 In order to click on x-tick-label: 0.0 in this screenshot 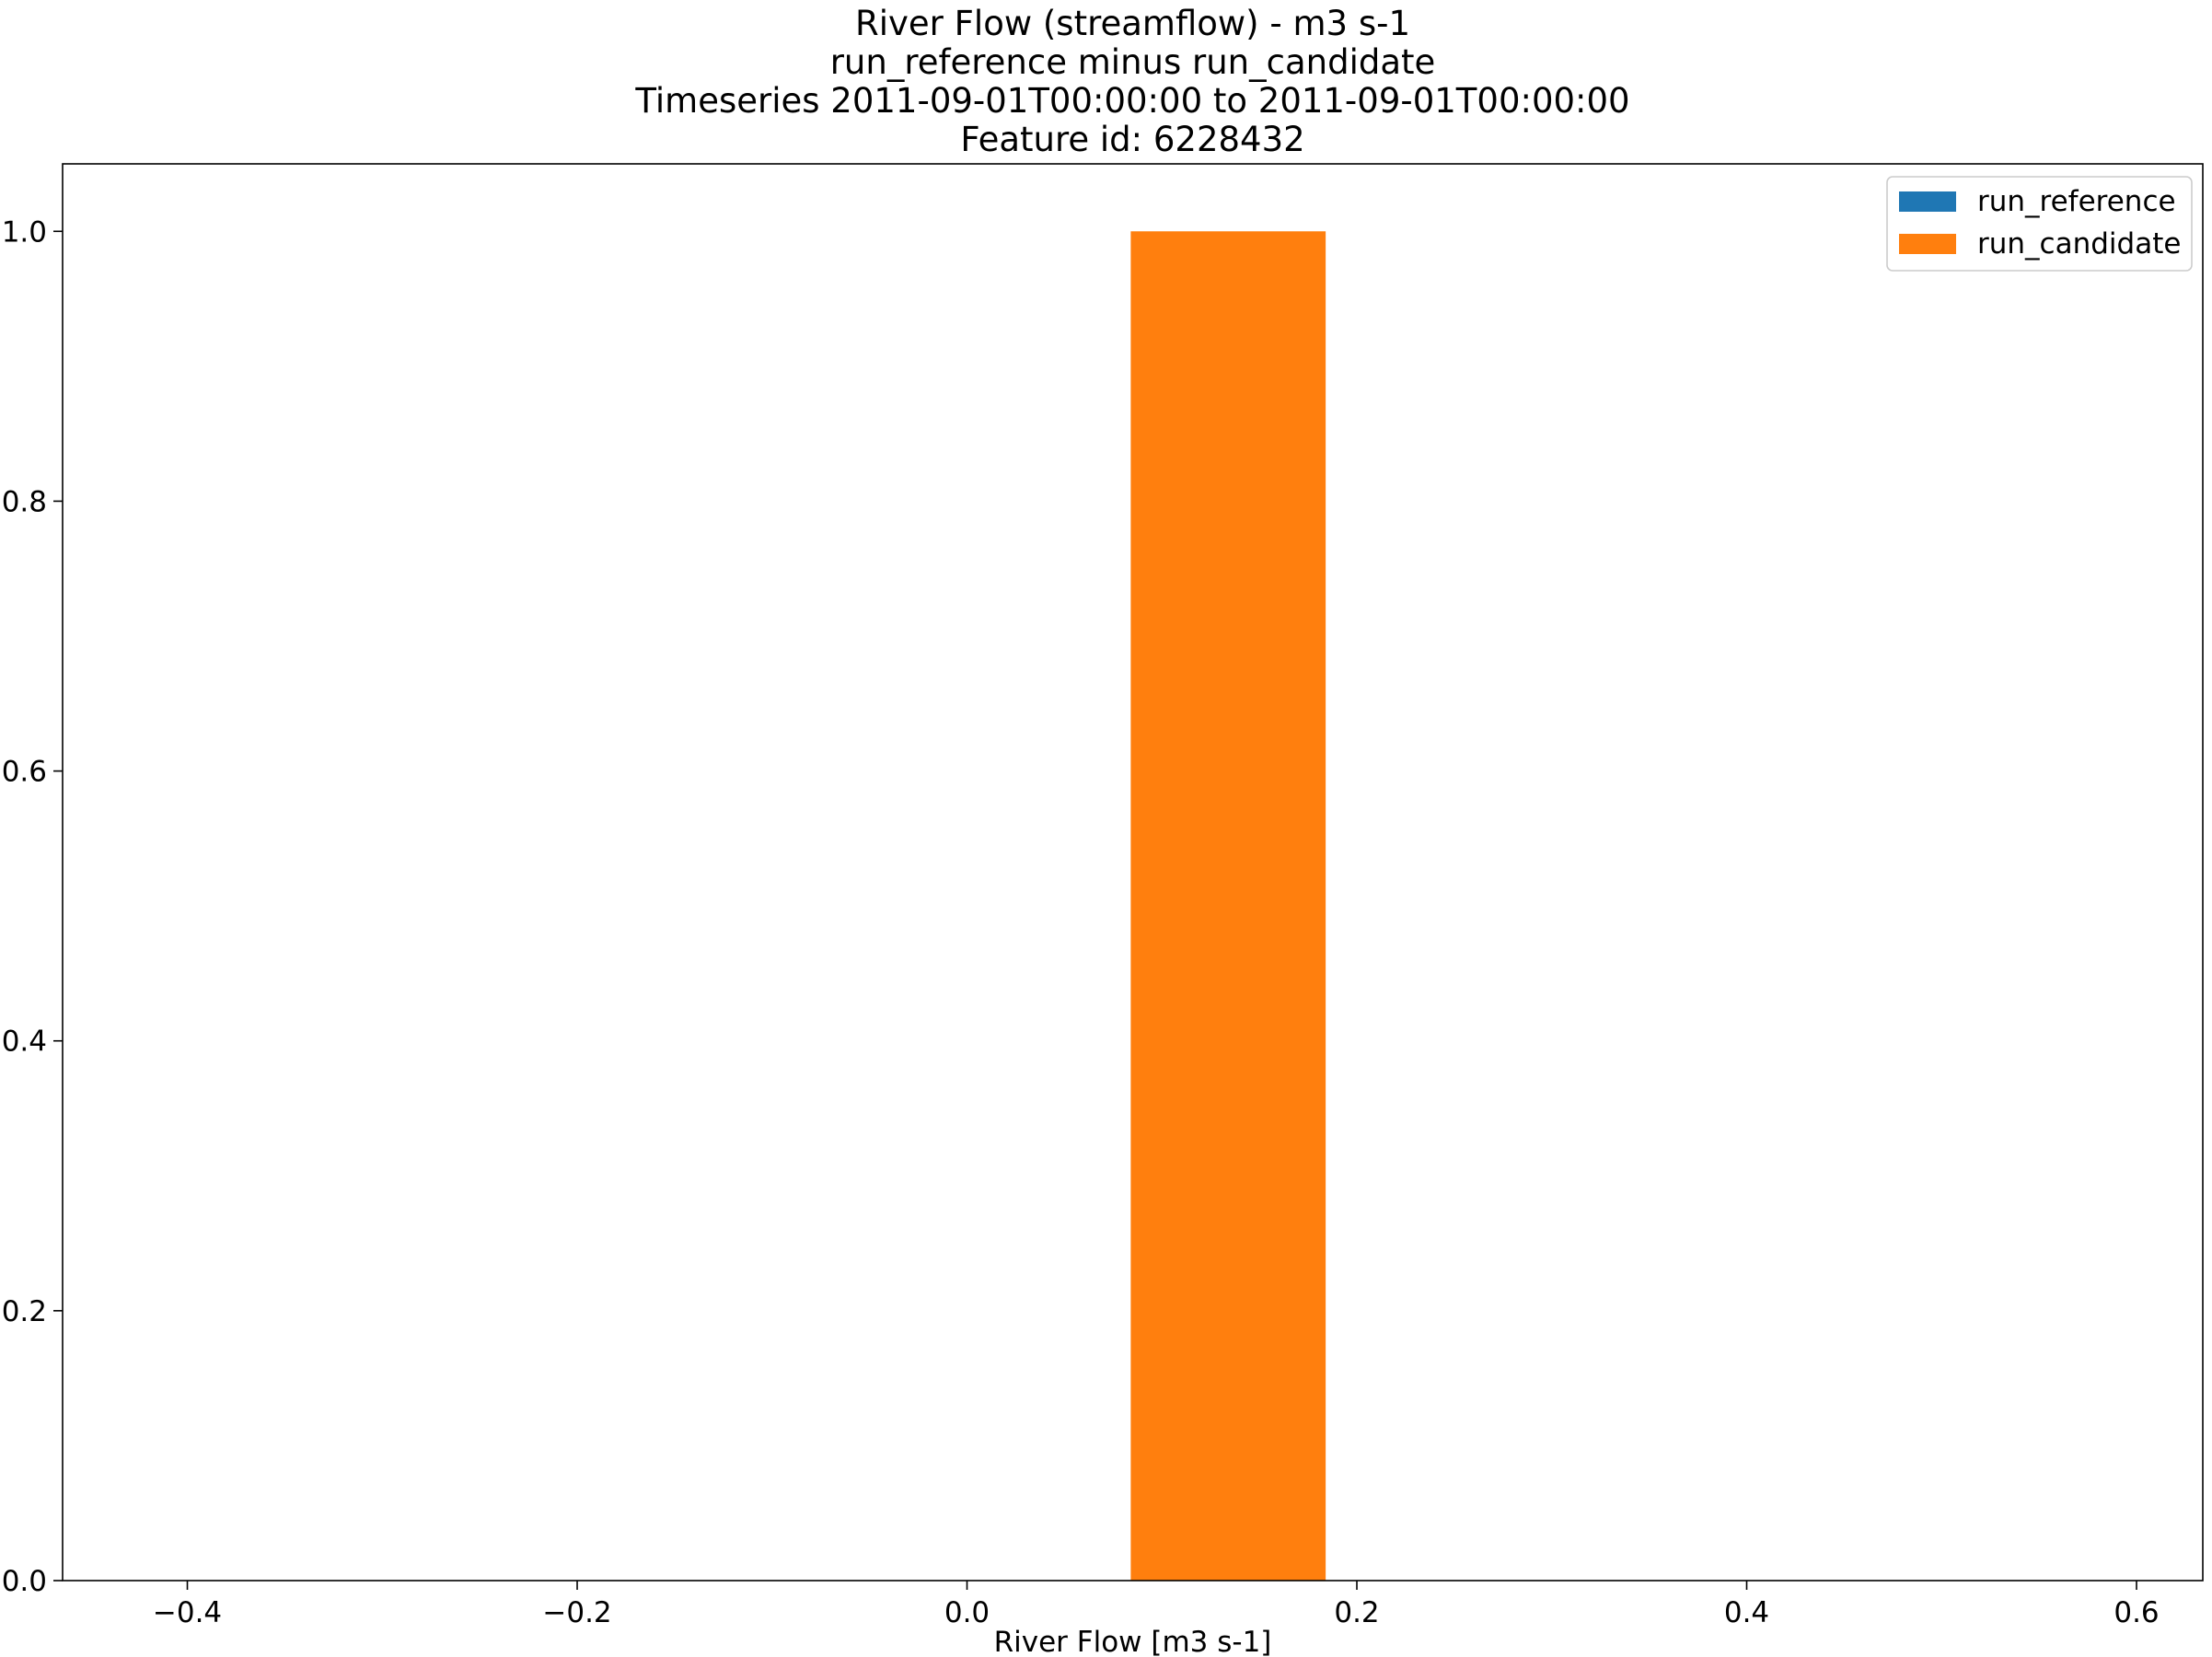, I will do `click(967, 1612)`.